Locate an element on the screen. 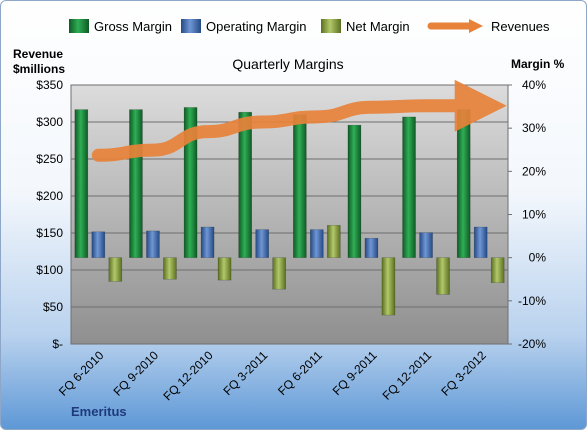  left-tick-label: $300 is located at coordinates (49, 122).